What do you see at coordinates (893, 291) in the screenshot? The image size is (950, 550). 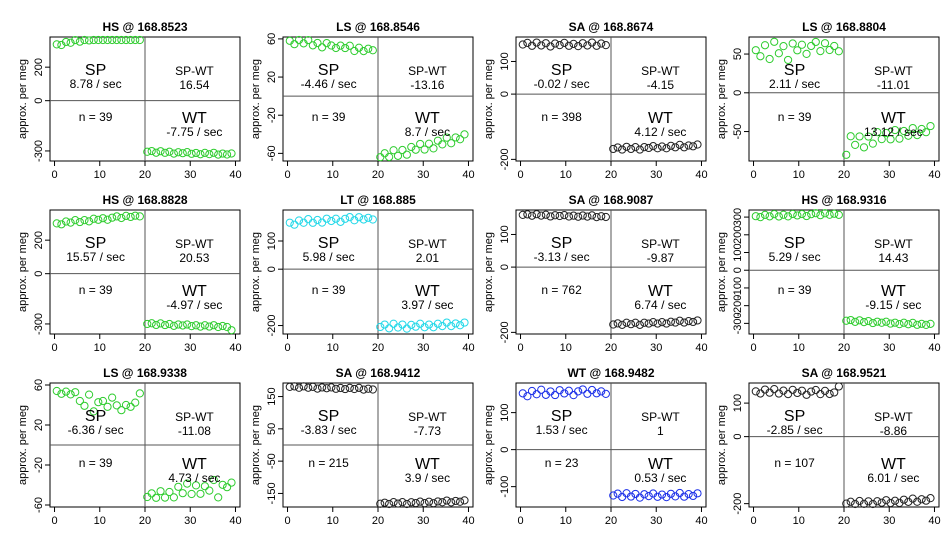 I see `wt-label: WT` at bounding box center [893, 291].